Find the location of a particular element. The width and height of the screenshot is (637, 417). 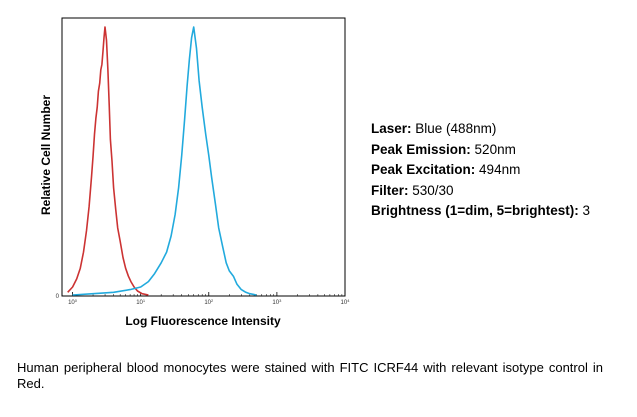

spec-row-filter: Filter: 530/30 is located at coordinates (480, 191).